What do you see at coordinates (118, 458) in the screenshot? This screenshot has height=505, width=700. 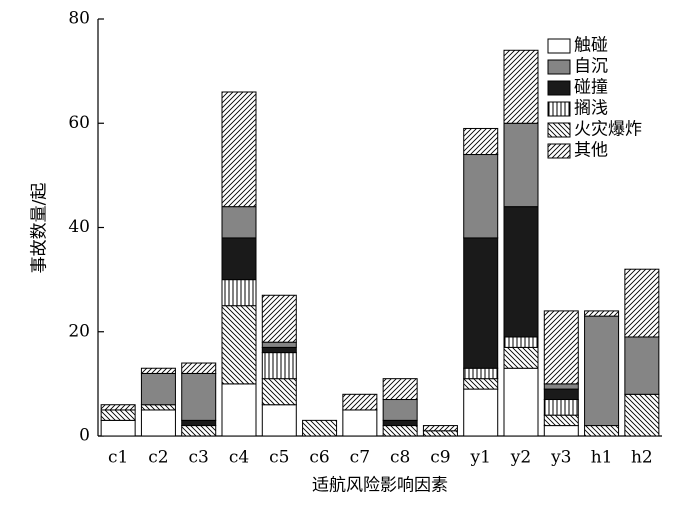 I see `x-tick-label: c1` at bounding box center [118, 458].